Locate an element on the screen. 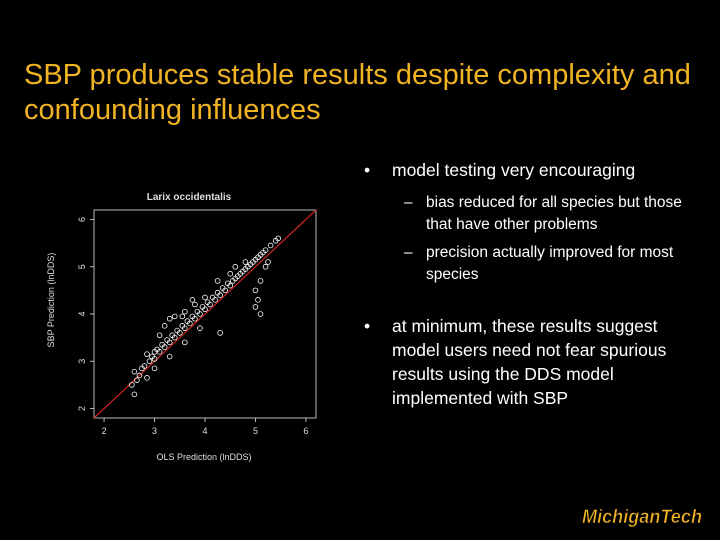  y-tick-label: 2 is located at coordinates (82, 408).